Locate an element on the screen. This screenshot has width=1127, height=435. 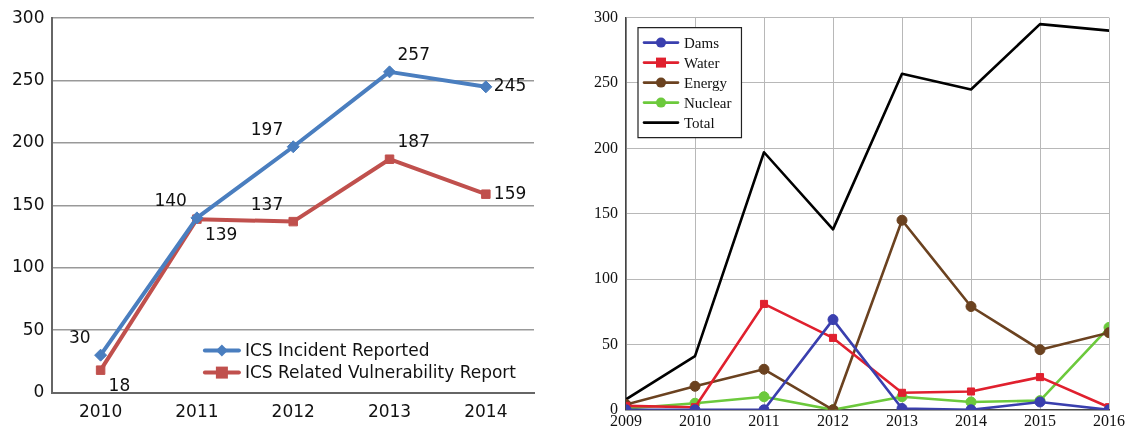
legend-label: Total is located at coordinates (699, 122).